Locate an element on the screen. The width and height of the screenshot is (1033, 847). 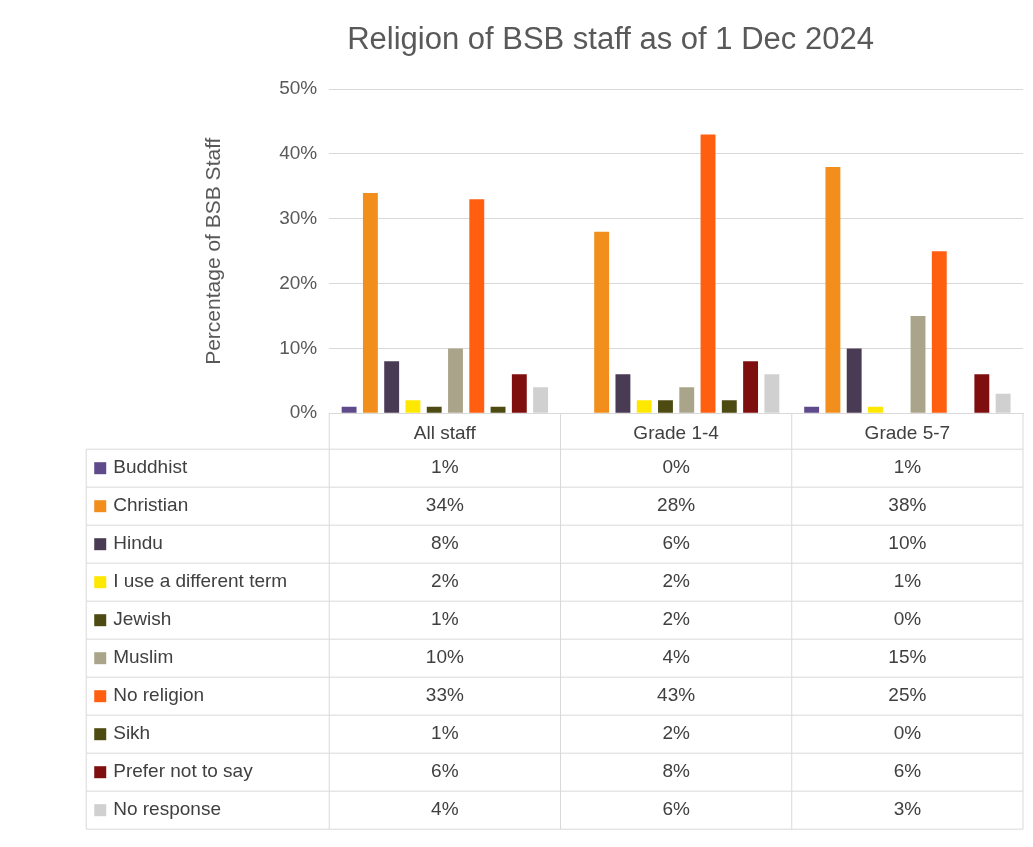
x-tick-label: All staff is located at coordinates (445, 432).